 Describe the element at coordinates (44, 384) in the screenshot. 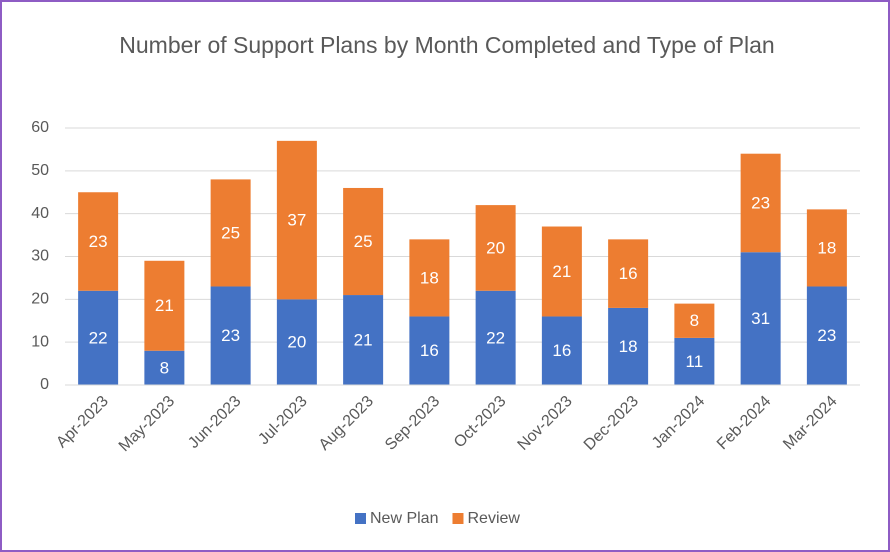

I see `y-tick-label: 0` at that location.